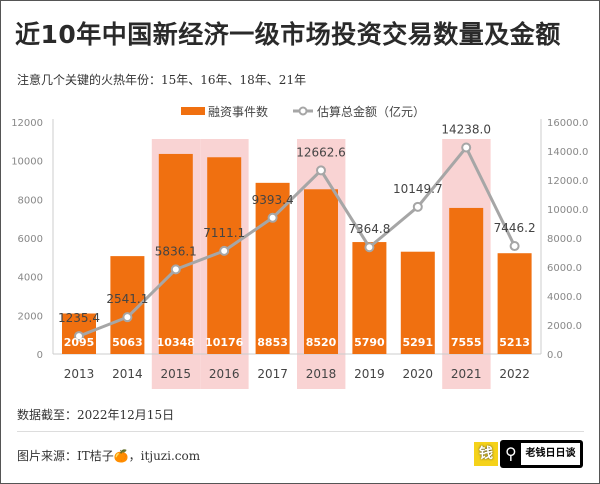 The image size is (600, 484). Describe the element at coordinates (30, 316) in the screenshot. I see `left-tick-label: 2000` at that location.